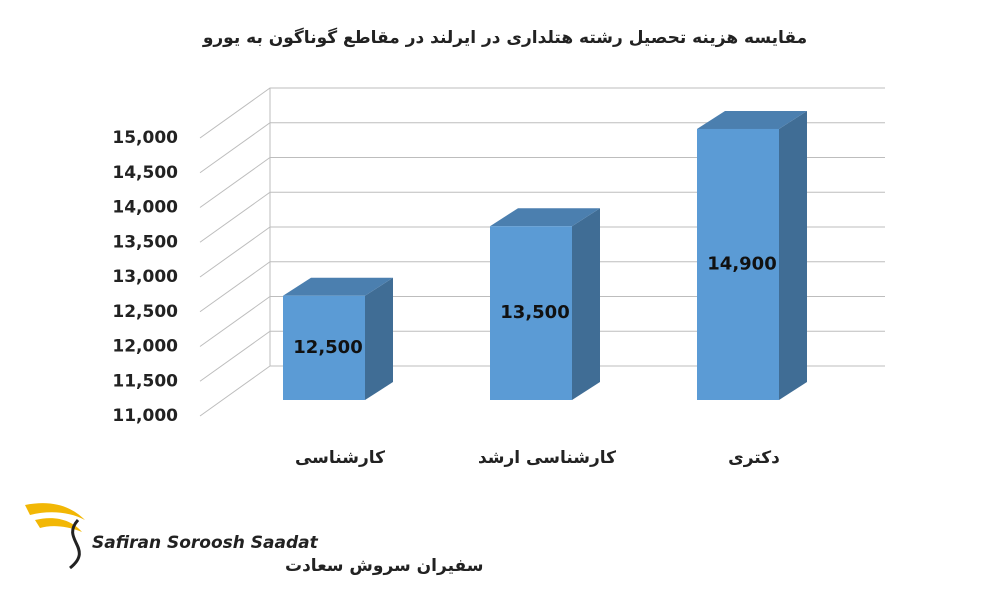 The width and height of the screenshot is (1000, 600). Describe the element at coordinates (205, 543) in the screenshot. I see `logo-text: Safiran Soroosh Saadat` at that location.